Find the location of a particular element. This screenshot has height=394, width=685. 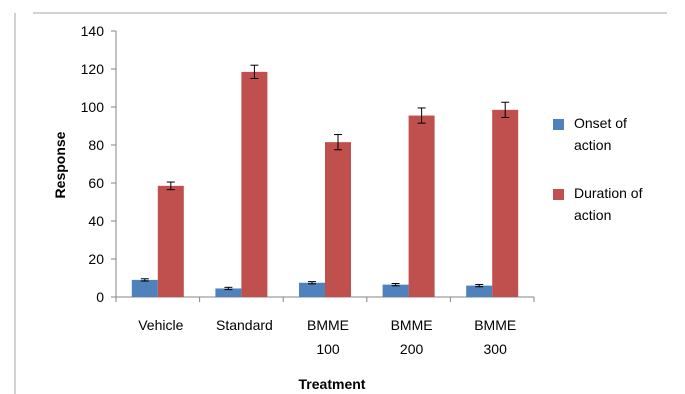

x-tick-label: Vehicle is located at coordinates (160, 325).